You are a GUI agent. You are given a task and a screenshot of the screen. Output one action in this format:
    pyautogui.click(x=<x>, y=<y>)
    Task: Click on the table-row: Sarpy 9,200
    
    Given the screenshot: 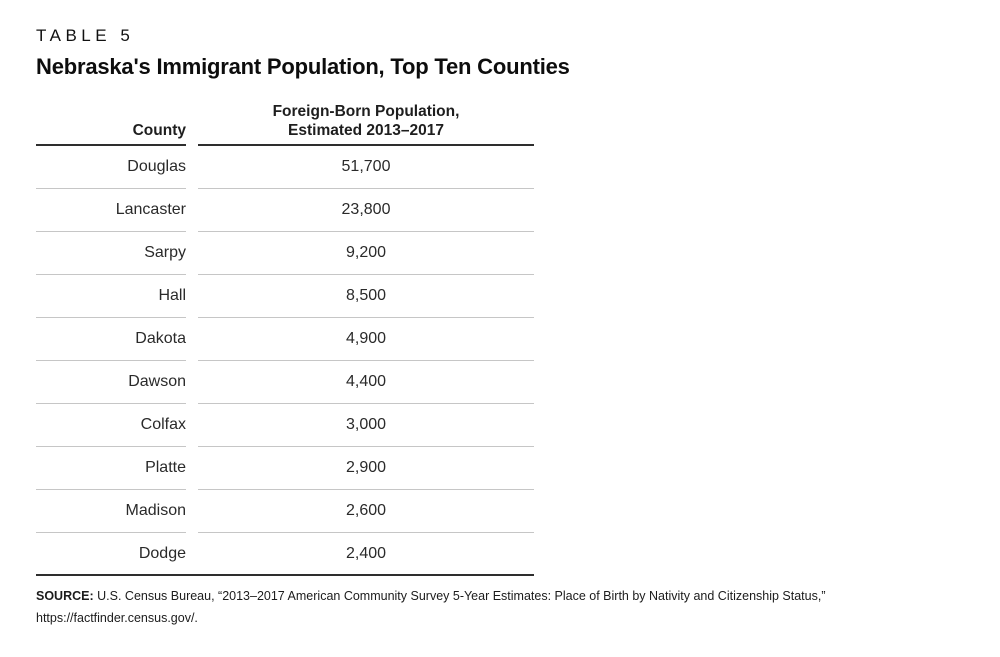 What is the action you would take?
    pyautogui.click(x=285, y=253)
    